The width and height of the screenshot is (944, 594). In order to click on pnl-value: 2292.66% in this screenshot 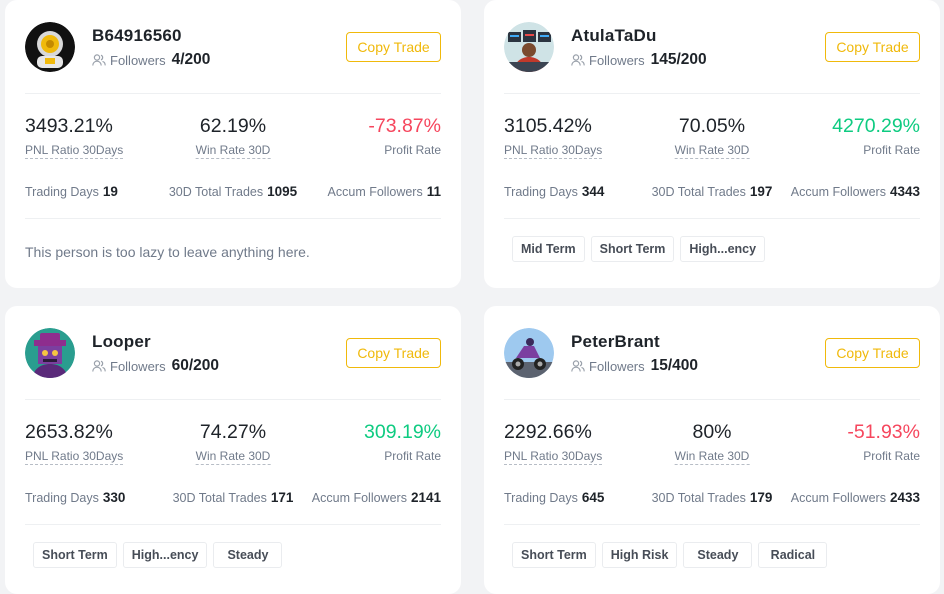, I will do `click(548, 432)`.